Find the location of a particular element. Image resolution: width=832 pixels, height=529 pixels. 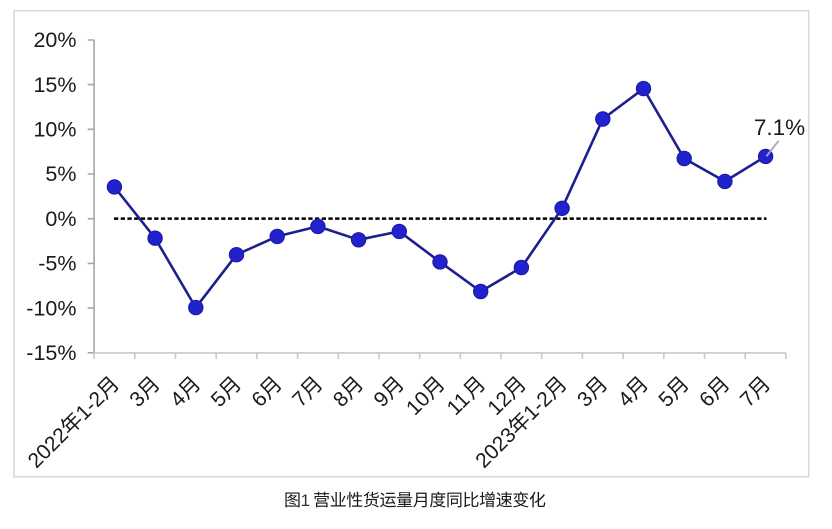

svg-text: -10% is located at coordinates (51, 308).